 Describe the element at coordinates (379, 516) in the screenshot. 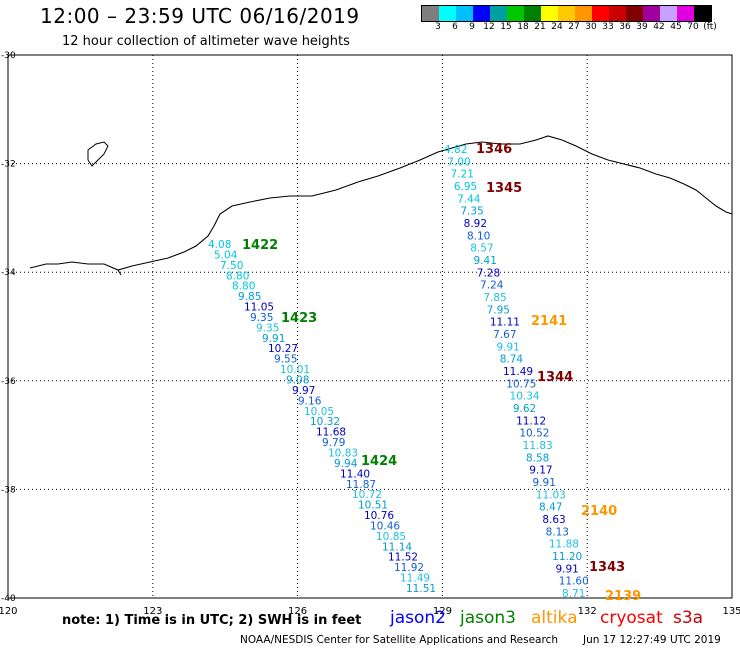

I see `swh-value: 10.76` at that location.